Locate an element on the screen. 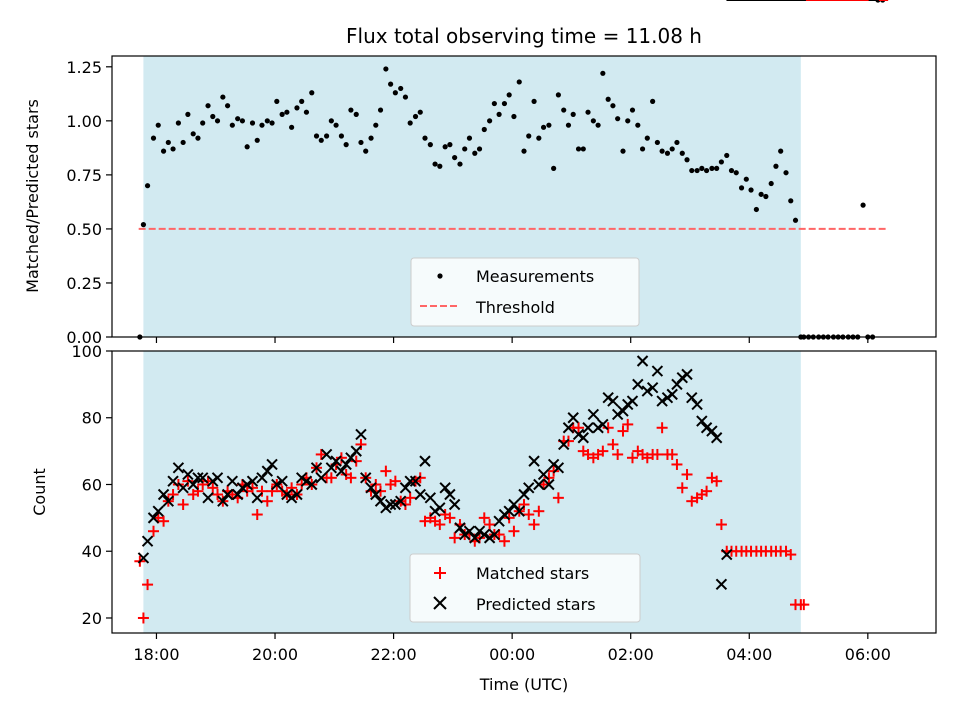 This screenshot has height=720, width=960. y-tick-label: 1.00 is located at coordinates (84, 121).